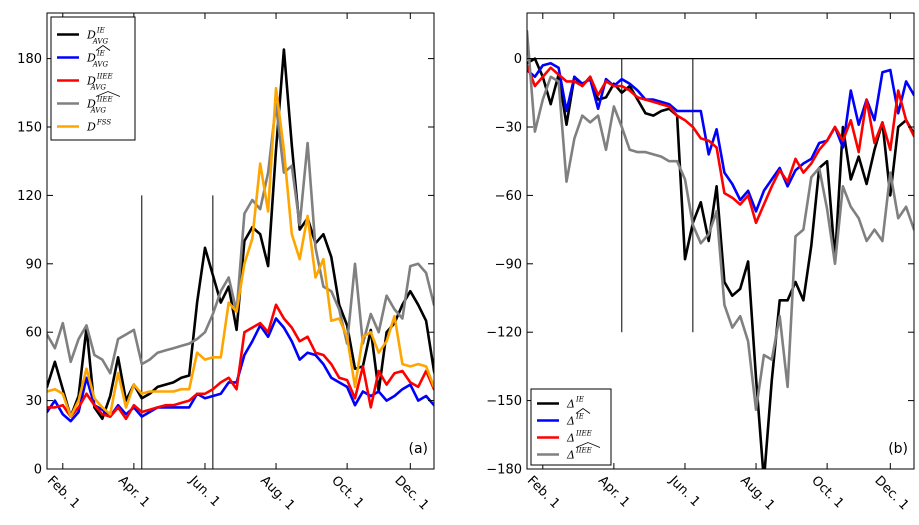  What do you see at coordinates (508, 128) in the screenshot?
I see `y-tick-label: −30` at bounding box center [508, 128].